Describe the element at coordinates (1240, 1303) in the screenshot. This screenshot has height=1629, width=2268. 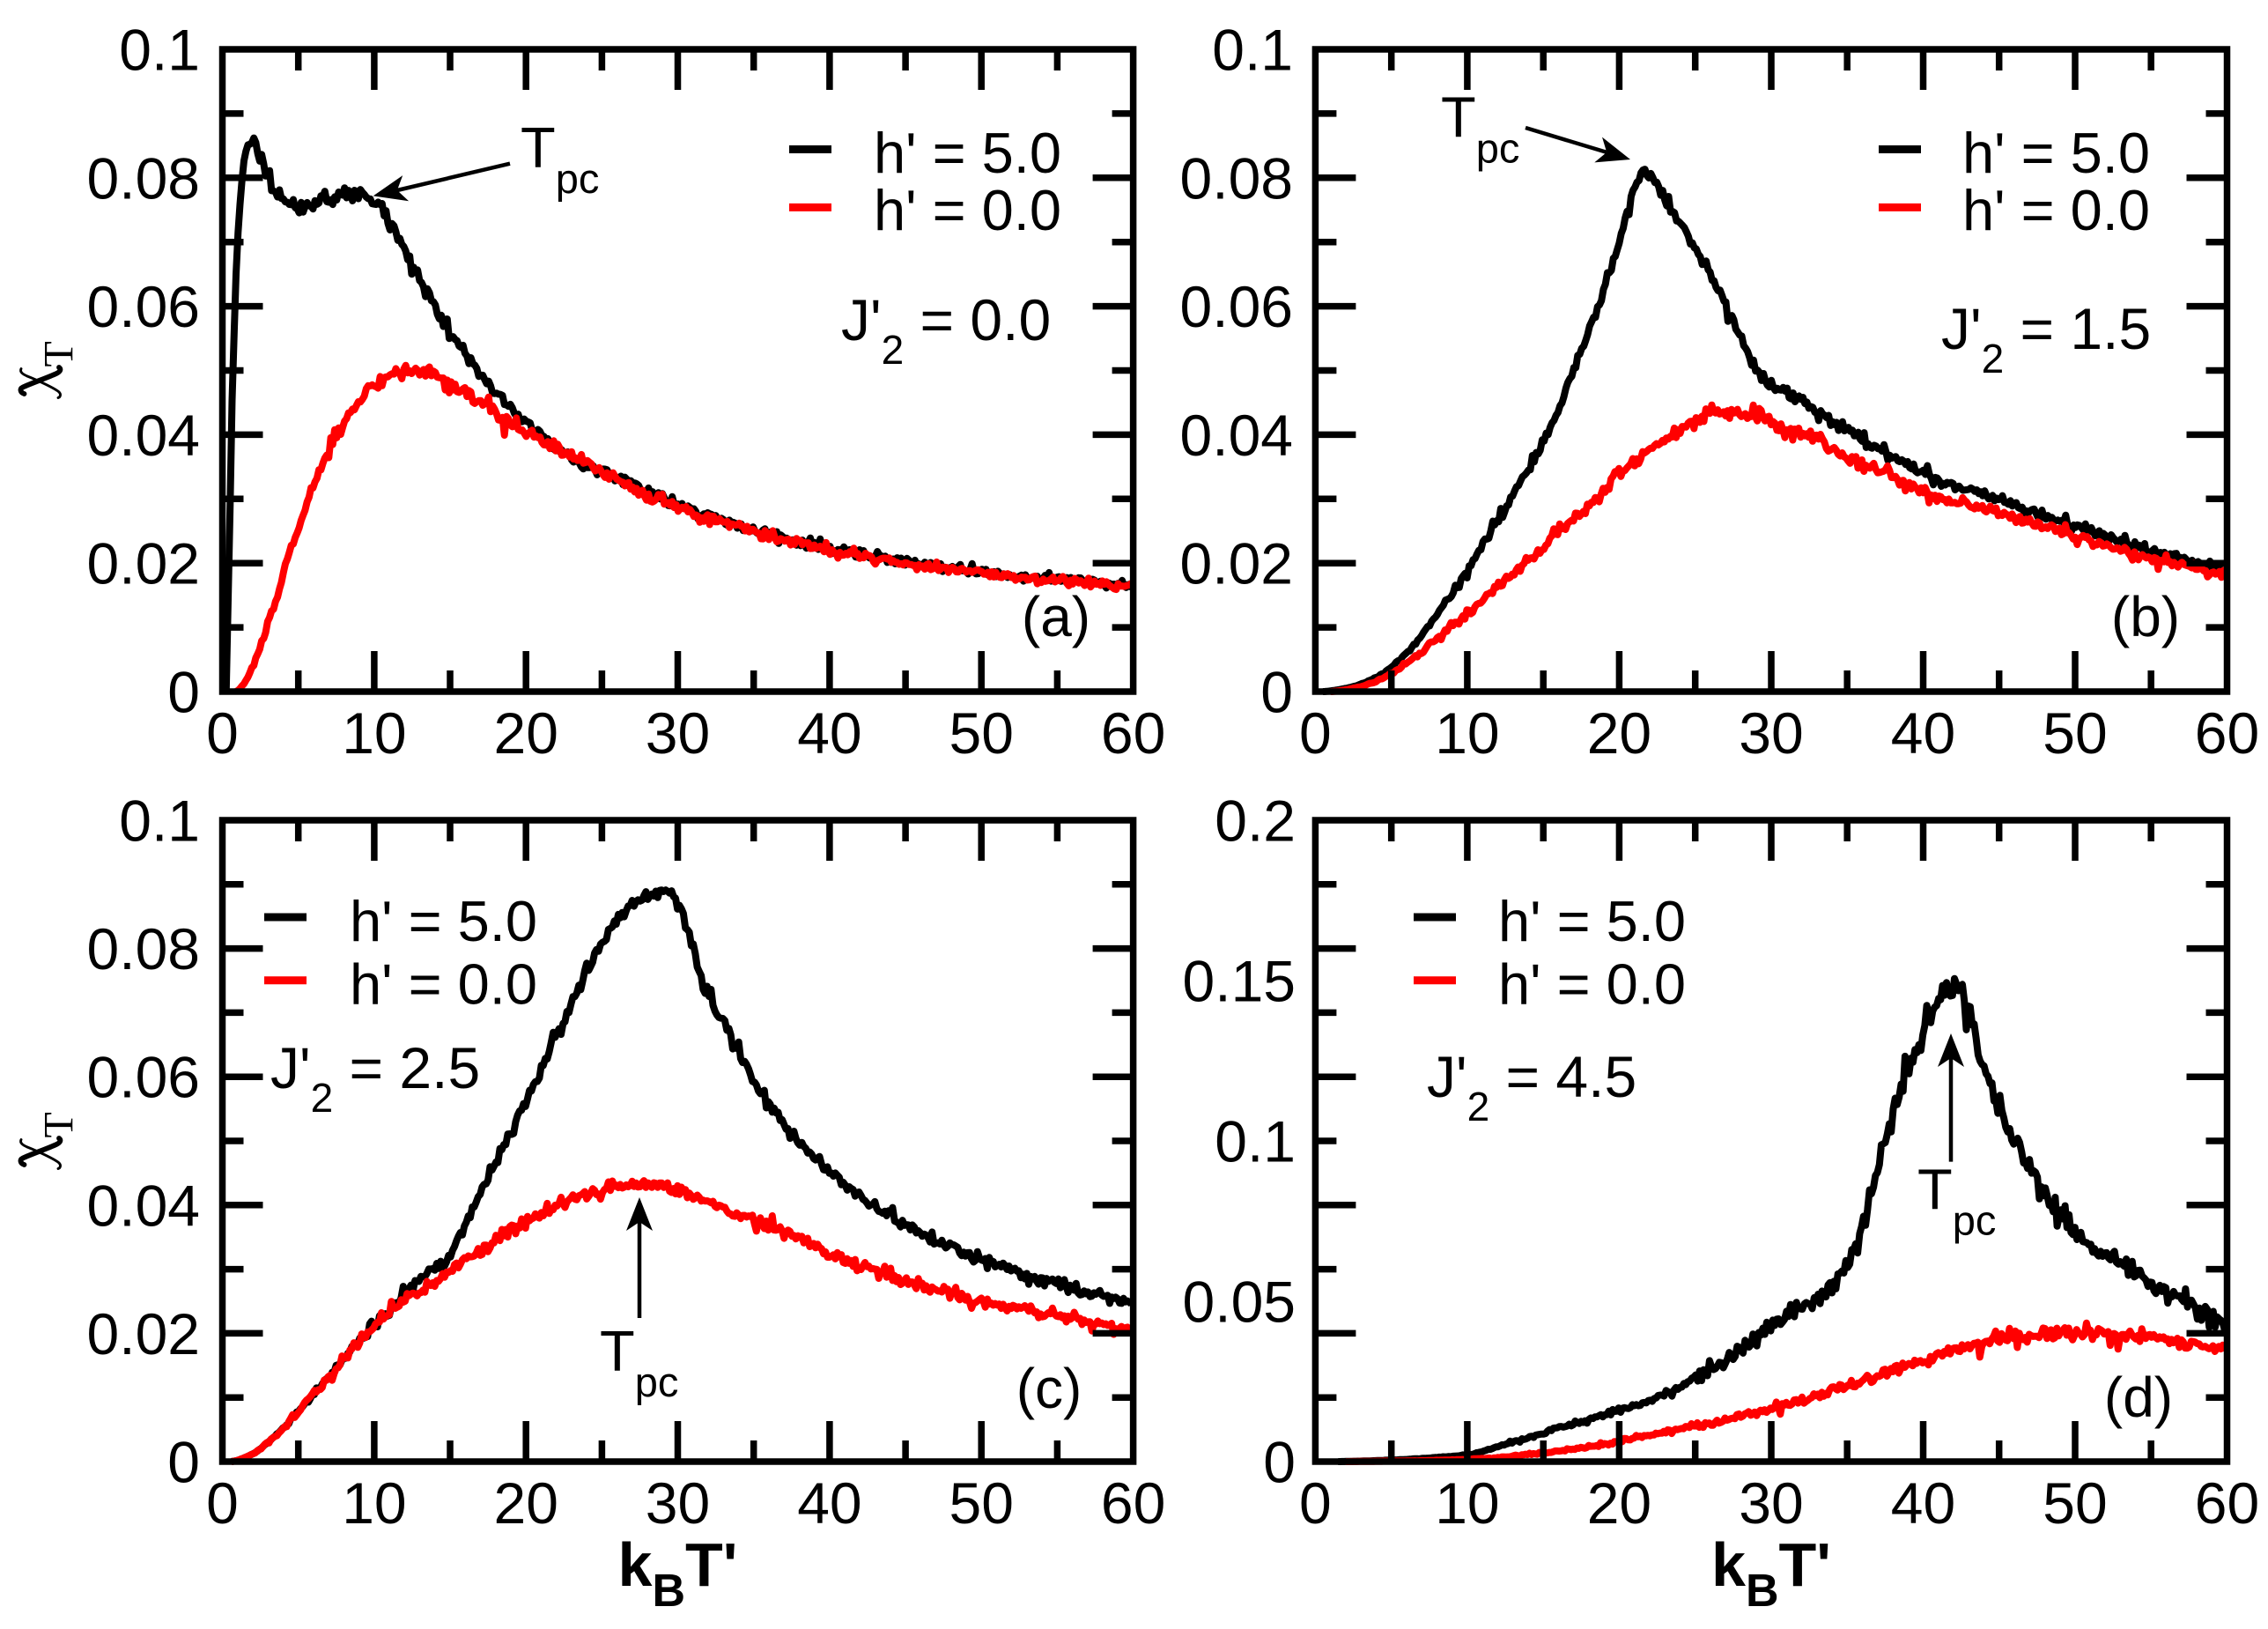
I see `svg-text: 0.05` at that location.